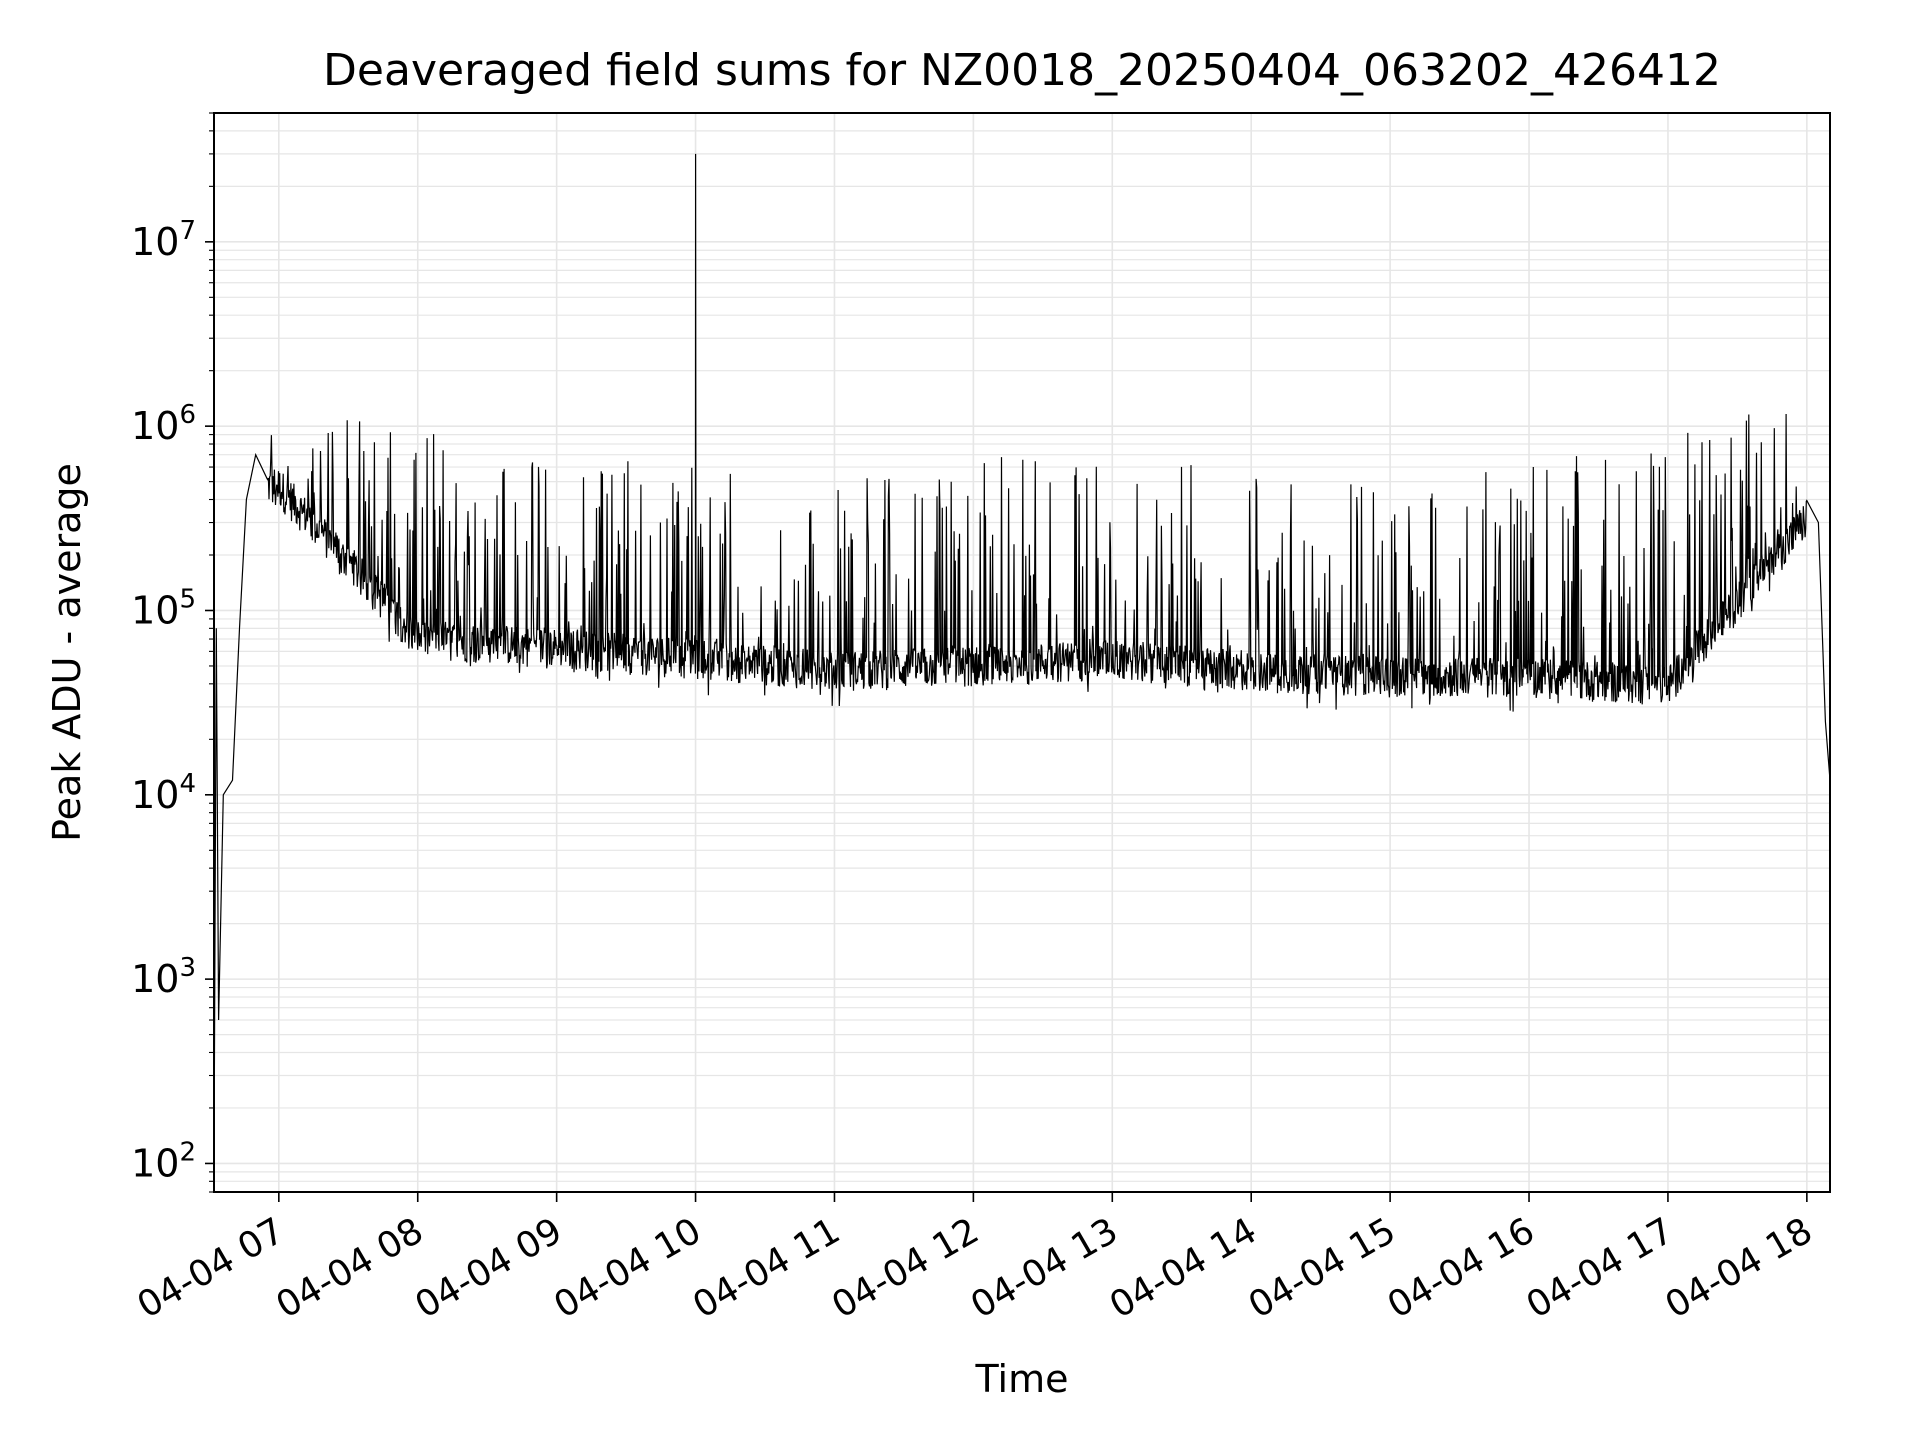 This screenshot has width=1920, height=1440. Describe the element at coordinates (163, 977) in the screenshot. I see `y-tick-label: 103` at that location.